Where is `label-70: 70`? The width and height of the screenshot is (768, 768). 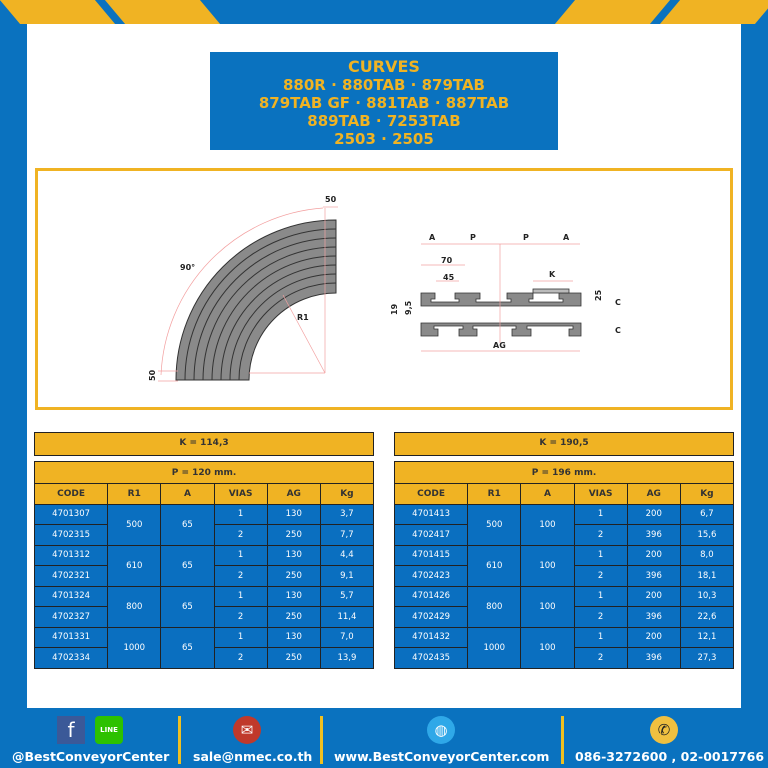
label-70: 70 is located at coordinates (447, 260).